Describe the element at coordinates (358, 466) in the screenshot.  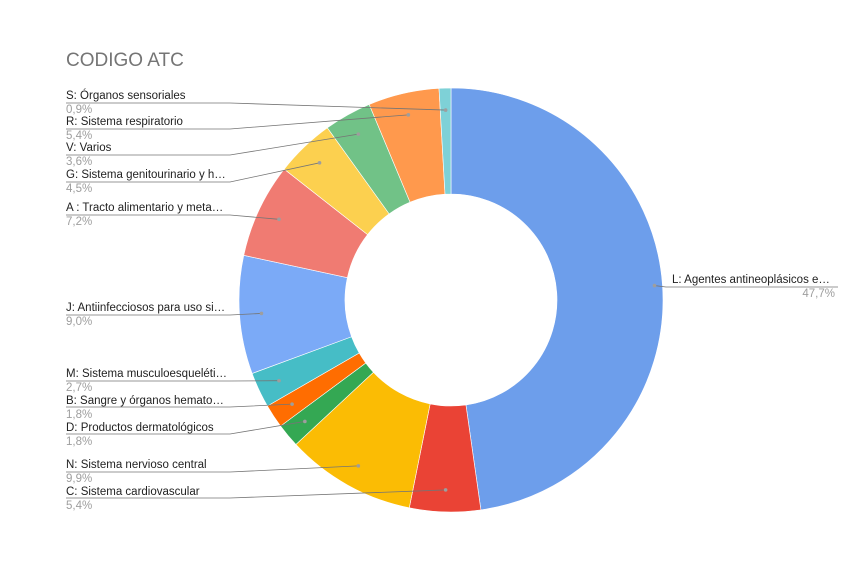
I see `leader-dot-n` at that location.